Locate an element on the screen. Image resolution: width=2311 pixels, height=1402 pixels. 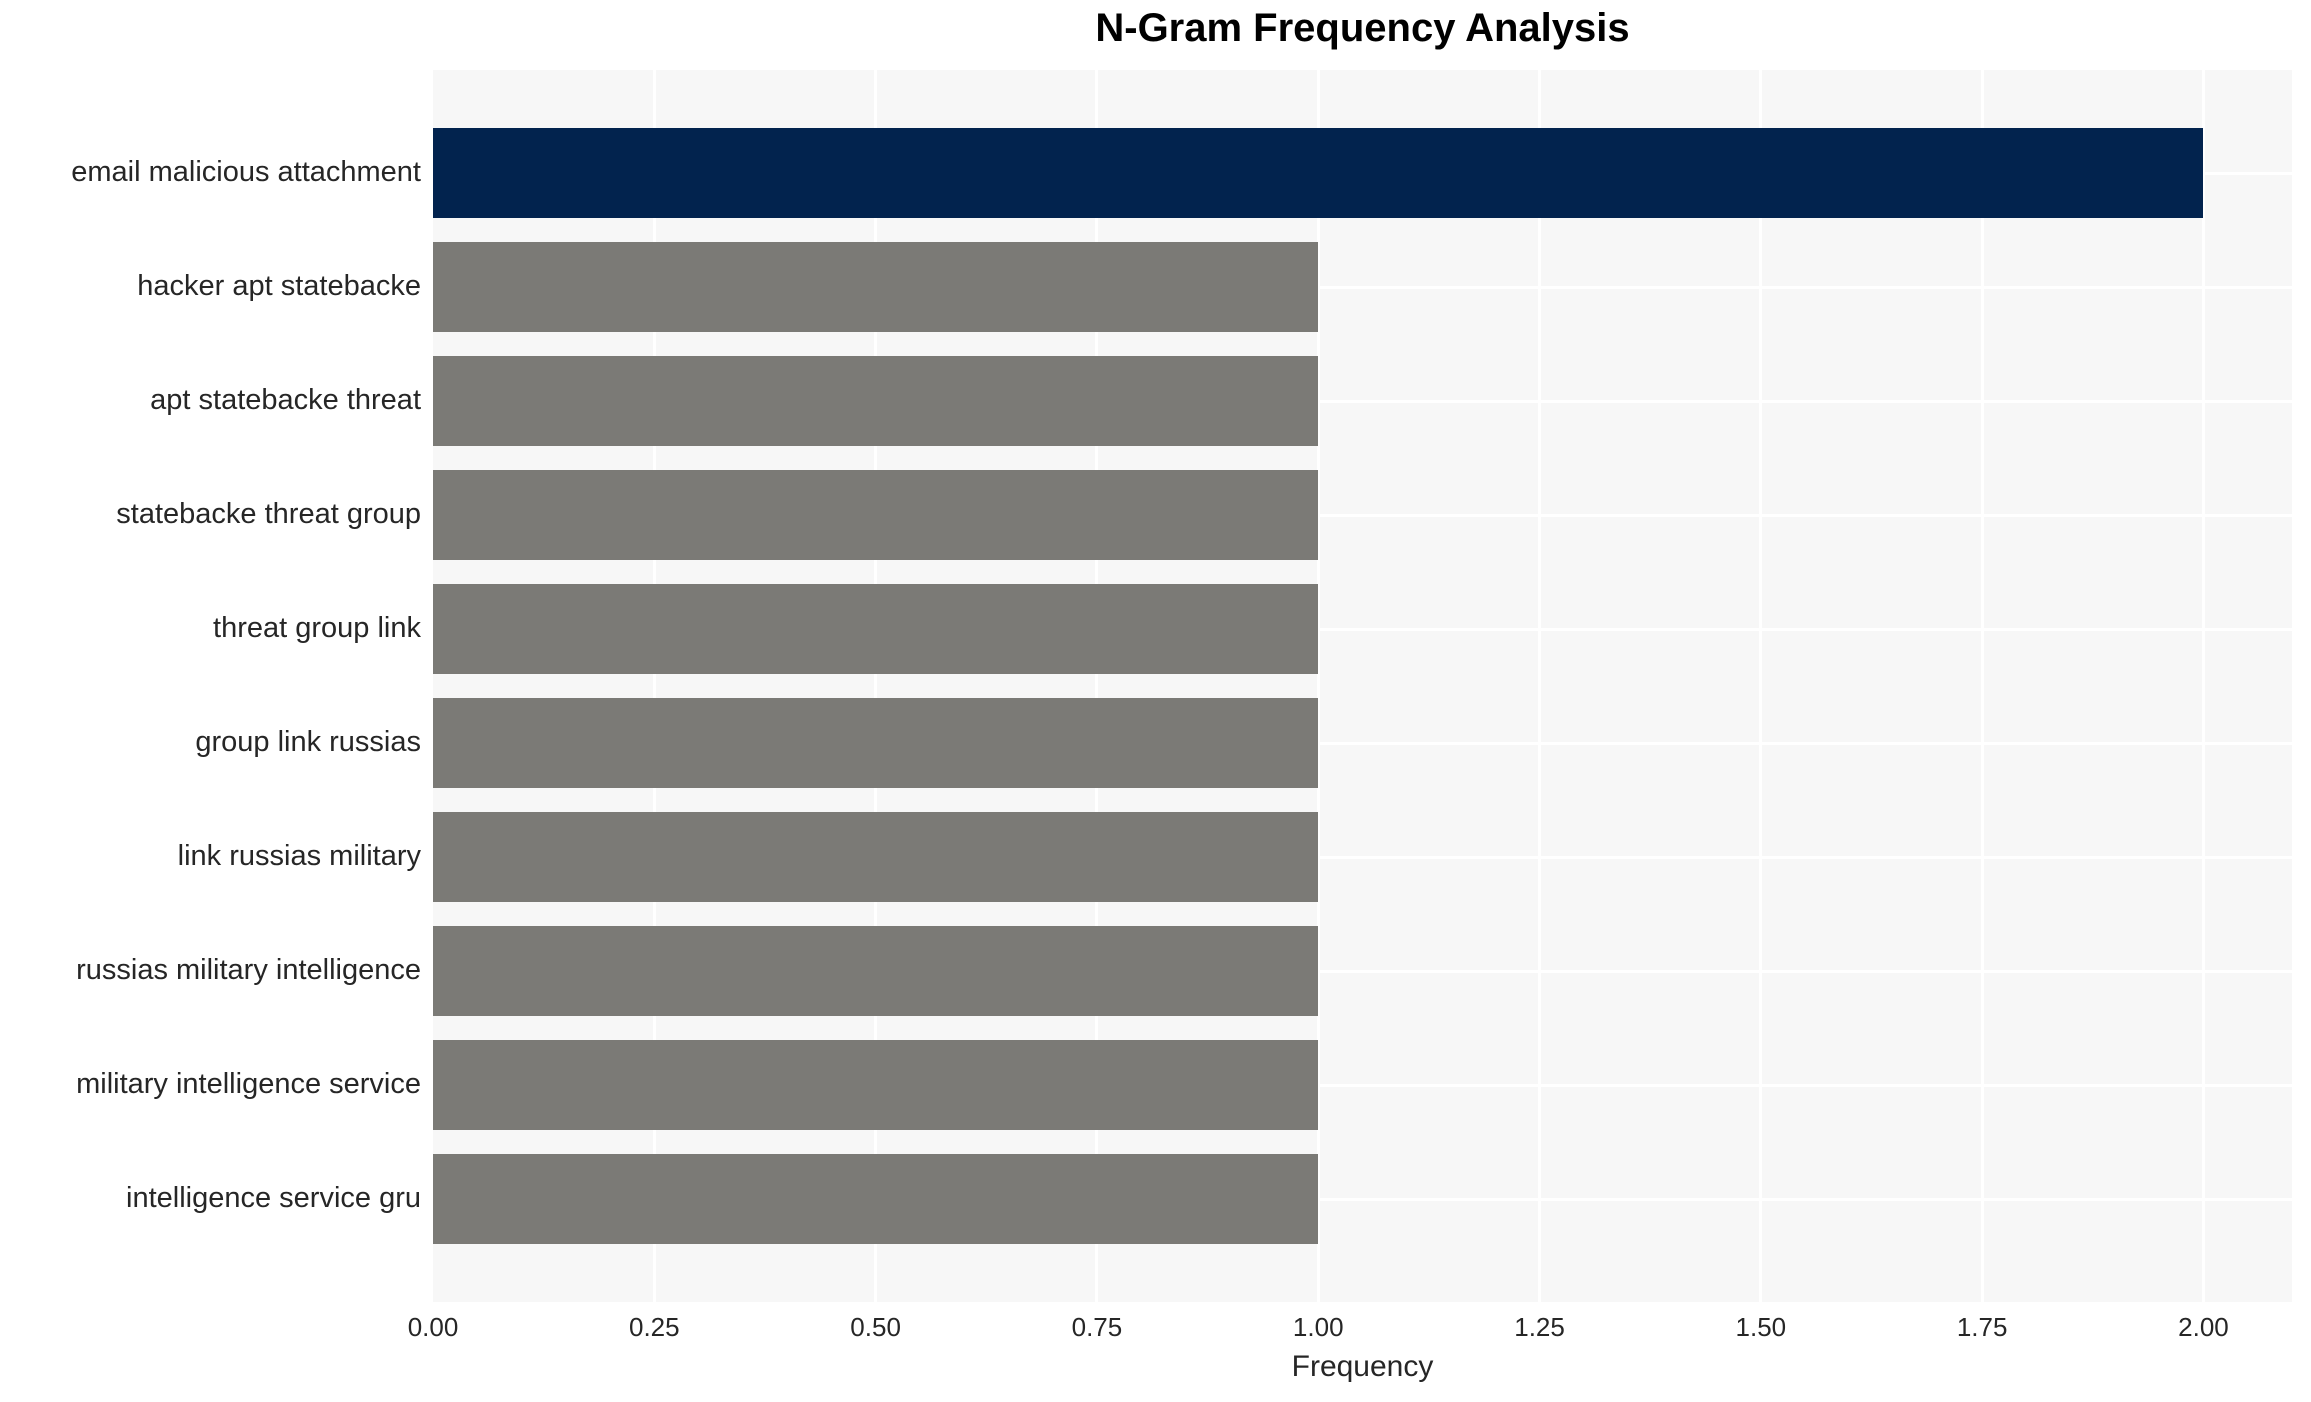
bar-russias-military-intelligence is located at coordinates (876, 971).